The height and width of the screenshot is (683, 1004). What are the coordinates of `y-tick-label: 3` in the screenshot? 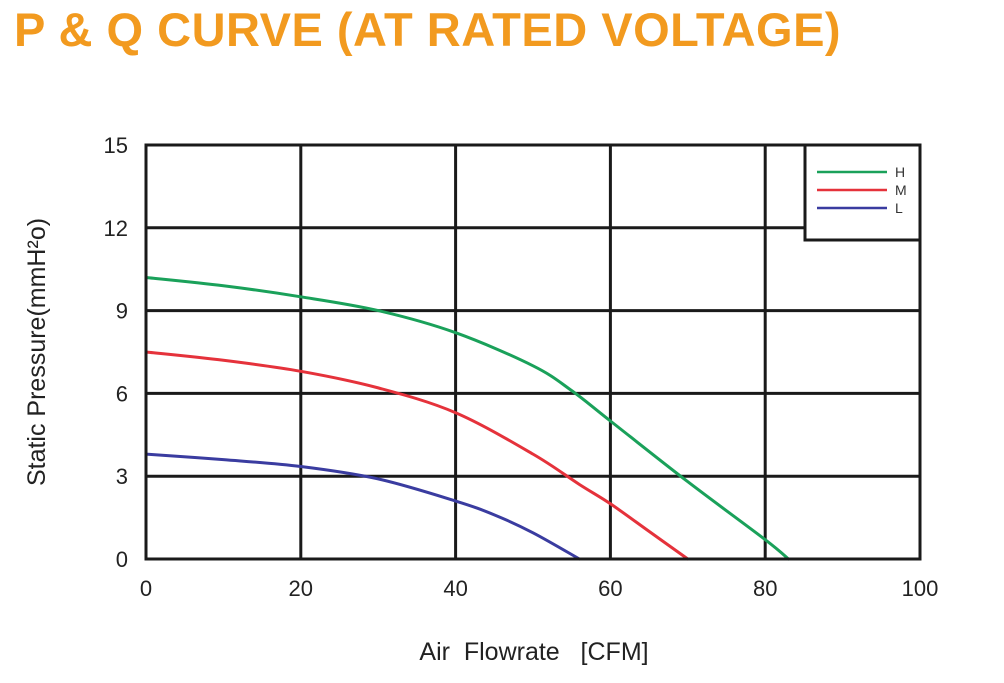 It's located at (122, 476).